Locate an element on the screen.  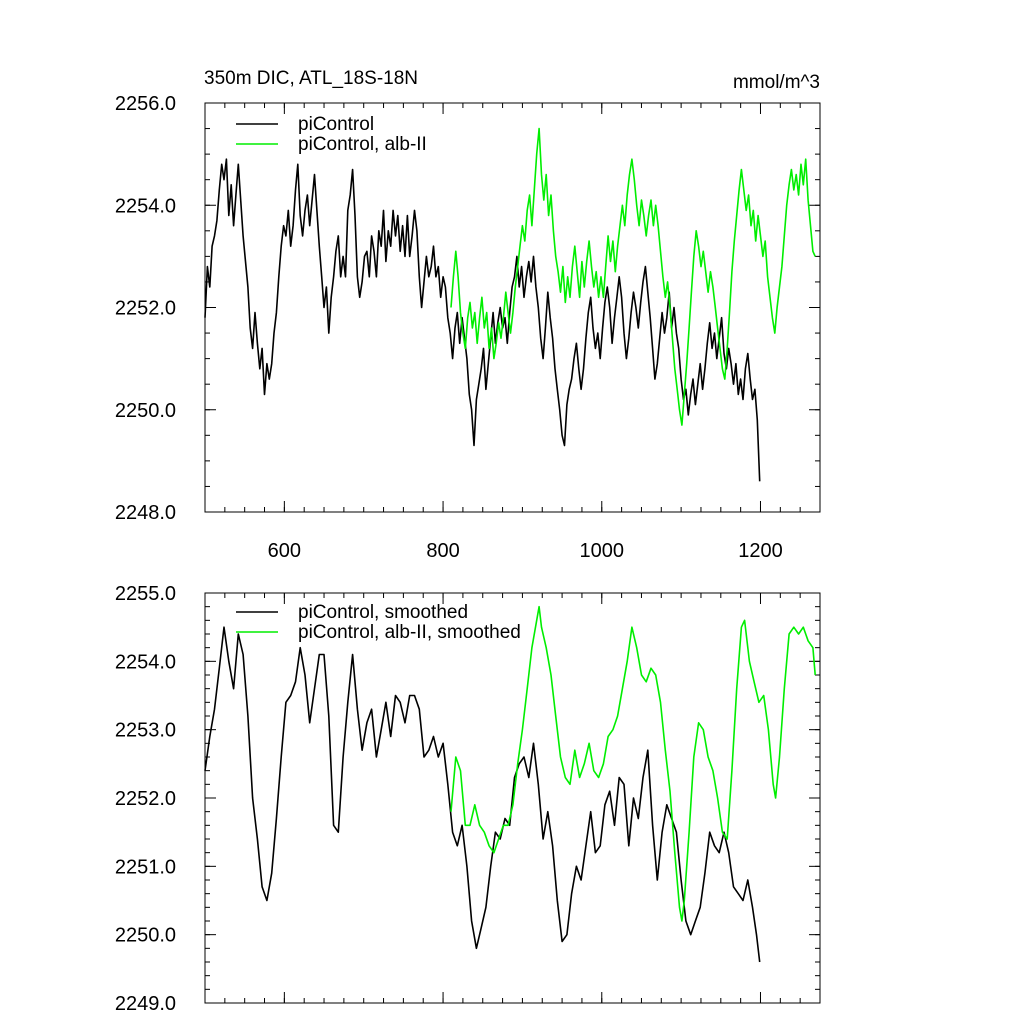
y-tick-label: 2255.0 is located at coordinates (145, 594).